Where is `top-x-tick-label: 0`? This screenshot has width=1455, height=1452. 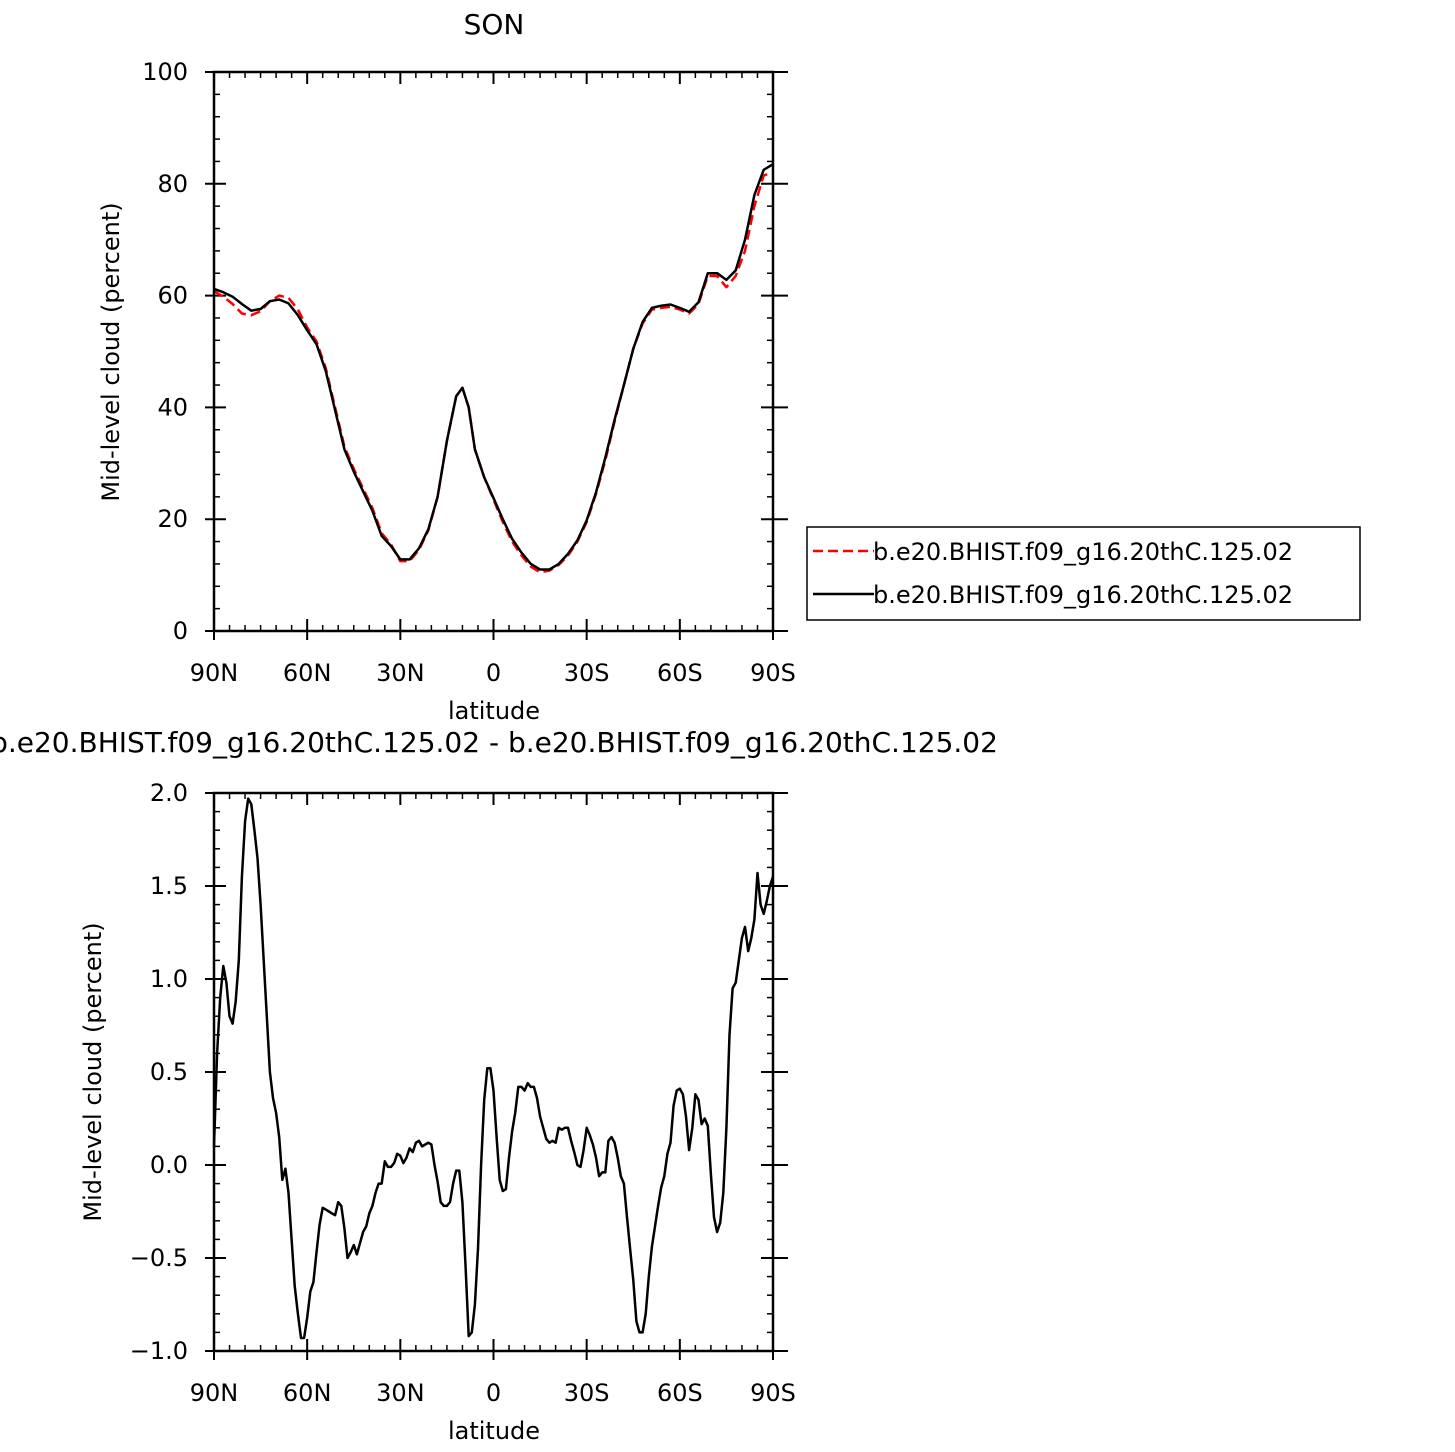
top-x-tick-label: 0 is located at coordinates (493, 673).